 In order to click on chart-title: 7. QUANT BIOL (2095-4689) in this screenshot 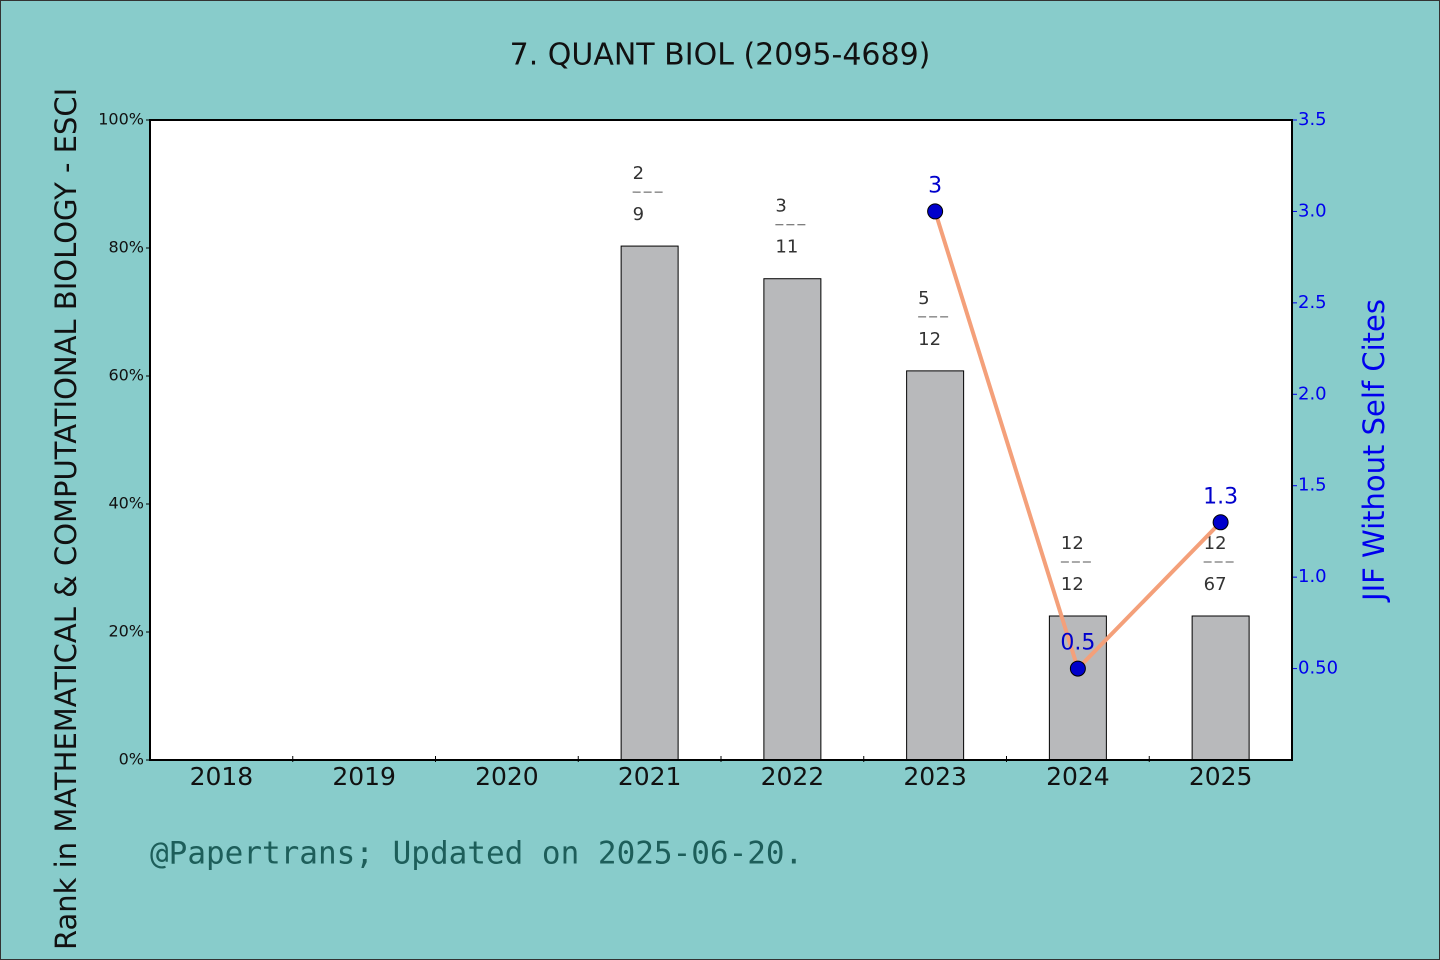, I will do `click(720, 55)`.